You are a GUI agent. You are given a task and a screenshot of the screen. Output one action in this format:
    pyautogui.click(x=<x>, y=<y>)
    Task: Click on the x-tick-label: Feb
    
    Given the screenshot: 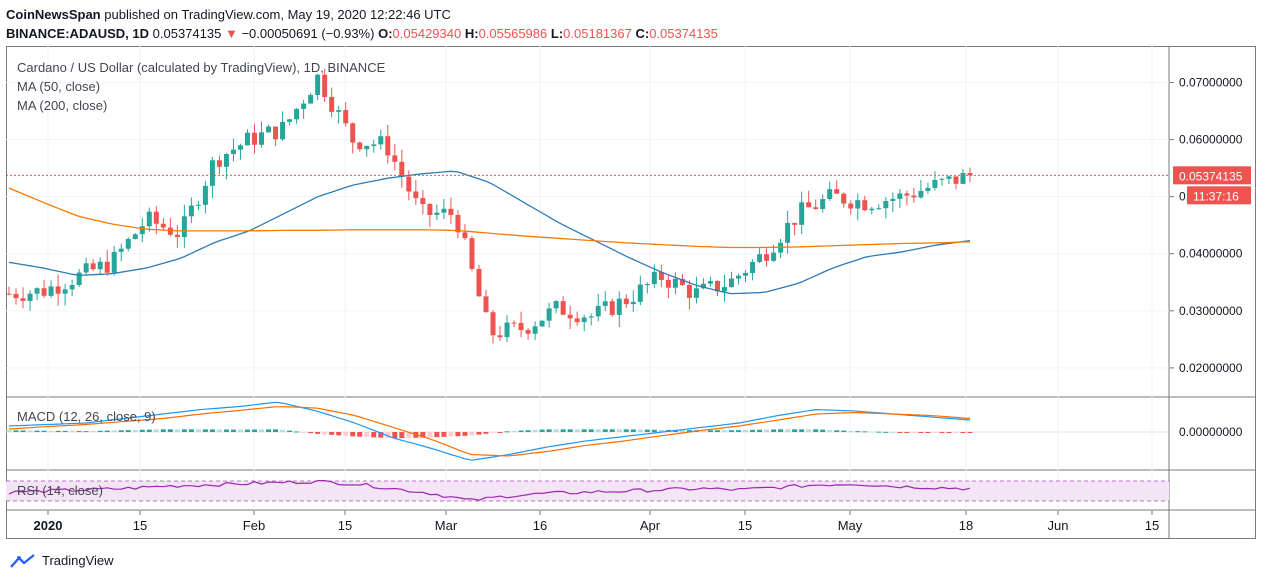 What is the action you would take?
    pyautogui.click(x=254, y=525)
    